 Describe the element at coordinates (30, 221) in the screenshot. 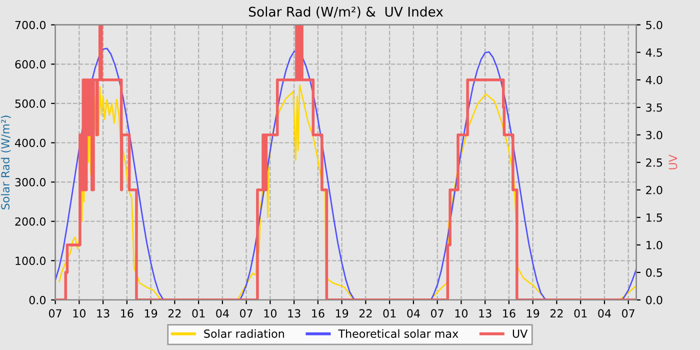

I see `y-tick-label: 200.0` at that location.